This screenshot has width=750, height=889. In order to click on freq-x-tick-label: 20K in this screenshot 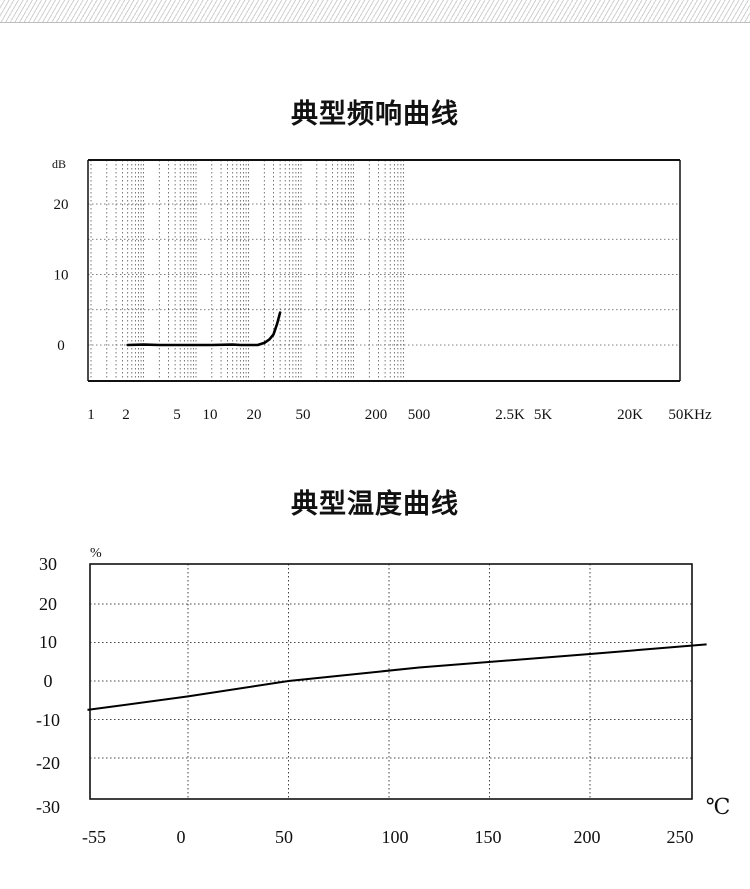, I will do `click(630, 415)`.